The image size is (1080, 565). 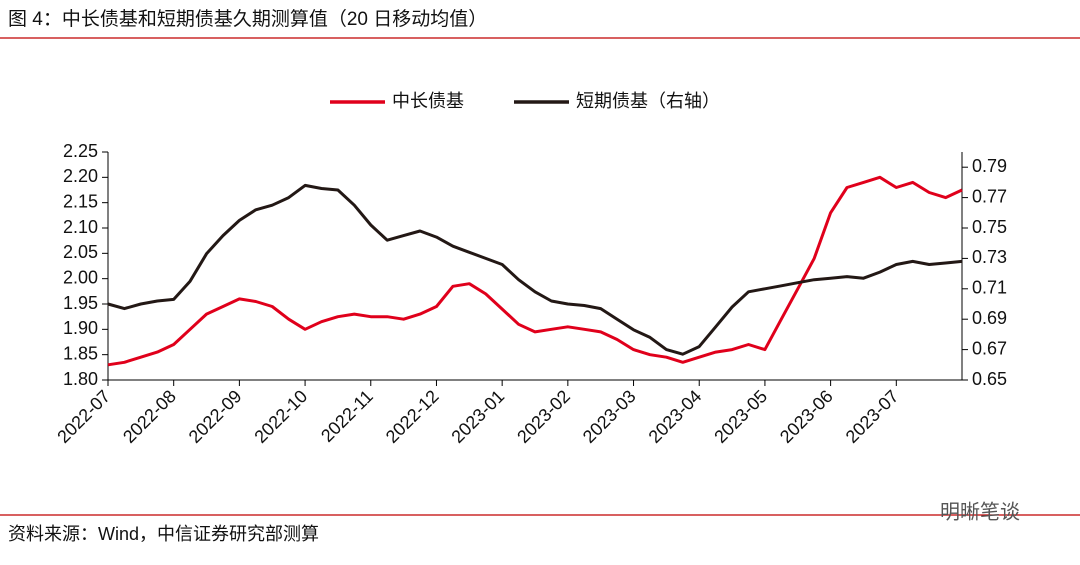 What do you see at coordinates (980, 511) in the screenshot?
I see `watermark: 明晰笔谈` at bounding box center [980, 511].